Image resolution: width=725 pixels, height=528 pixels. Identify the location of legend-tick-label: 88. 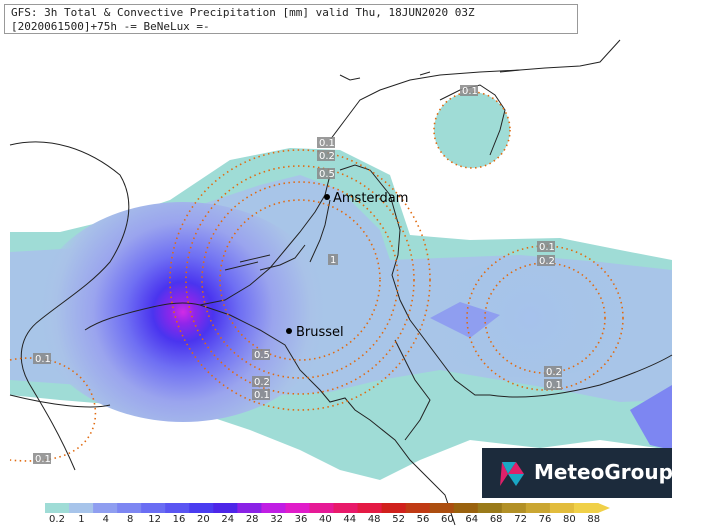
(594, 519).